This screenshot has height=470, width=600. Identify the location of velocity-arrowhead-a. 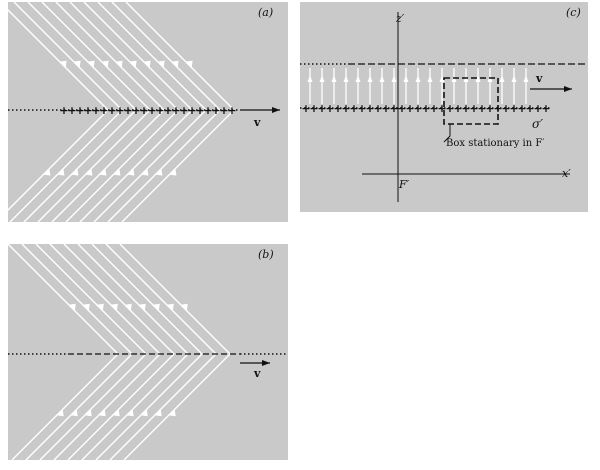
(276, 110).